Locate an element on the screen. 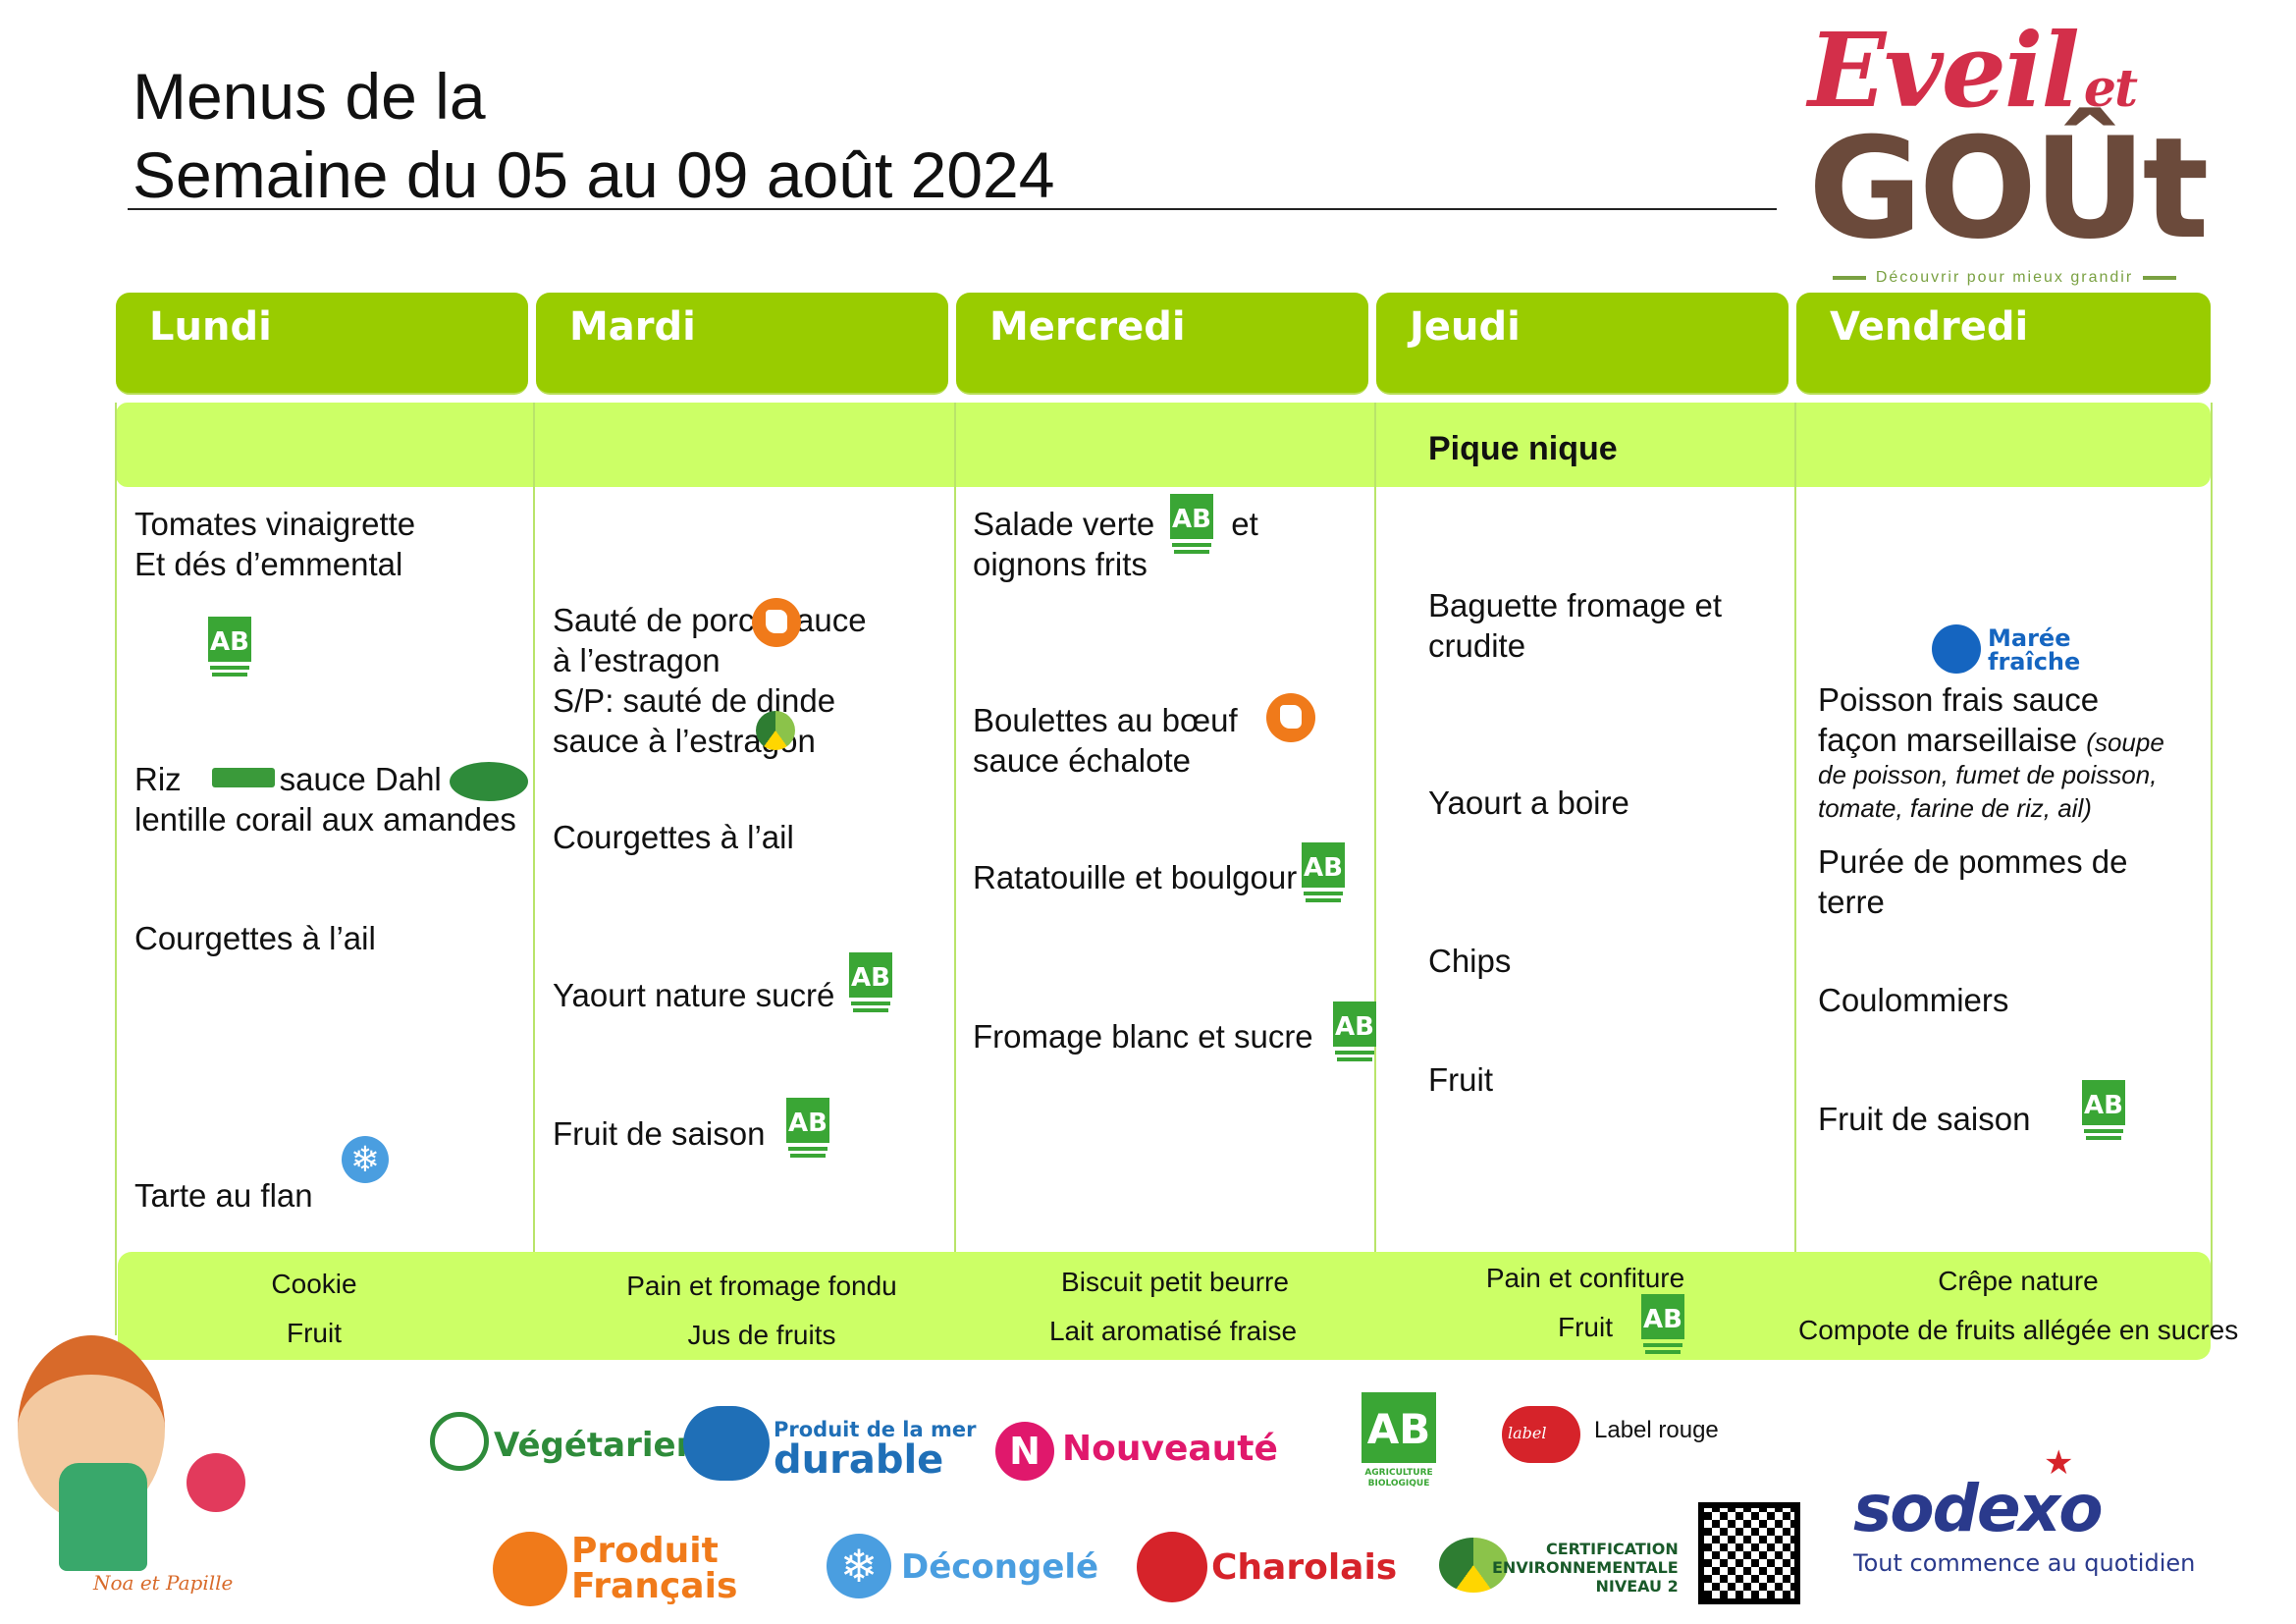 The height and width of the screenshot is (1624, 2296). snack-vendredi-2: Compote de fruits allégée en sucres is located at coordinates (2018, 1330).